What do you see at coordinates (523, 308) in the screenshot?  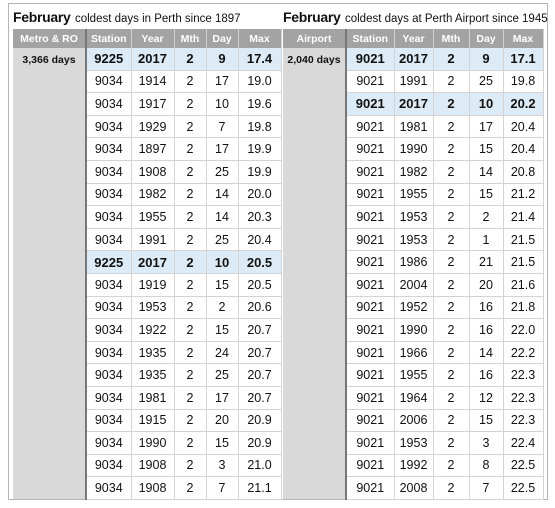 I see `table-cell: 21.8` at bounding box center [523, 308].